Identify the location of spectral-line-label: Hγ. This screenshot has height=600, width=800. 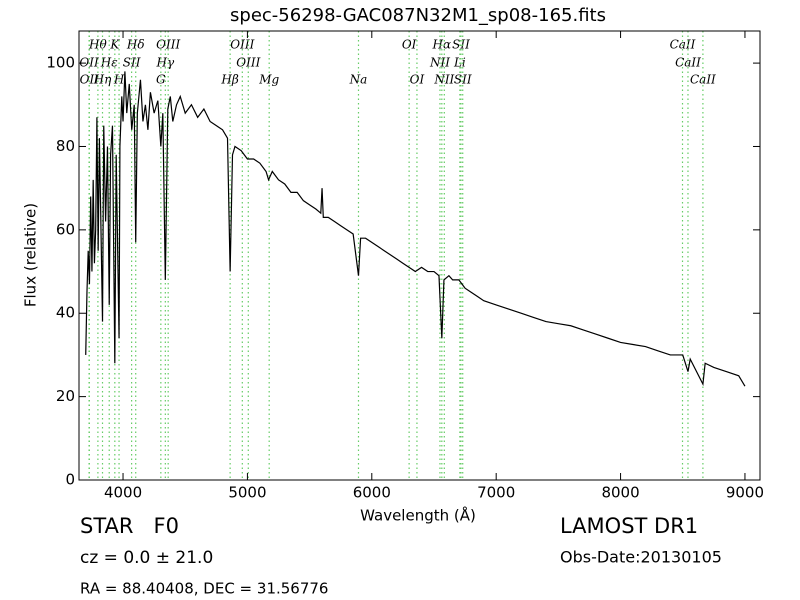
(165, 63).